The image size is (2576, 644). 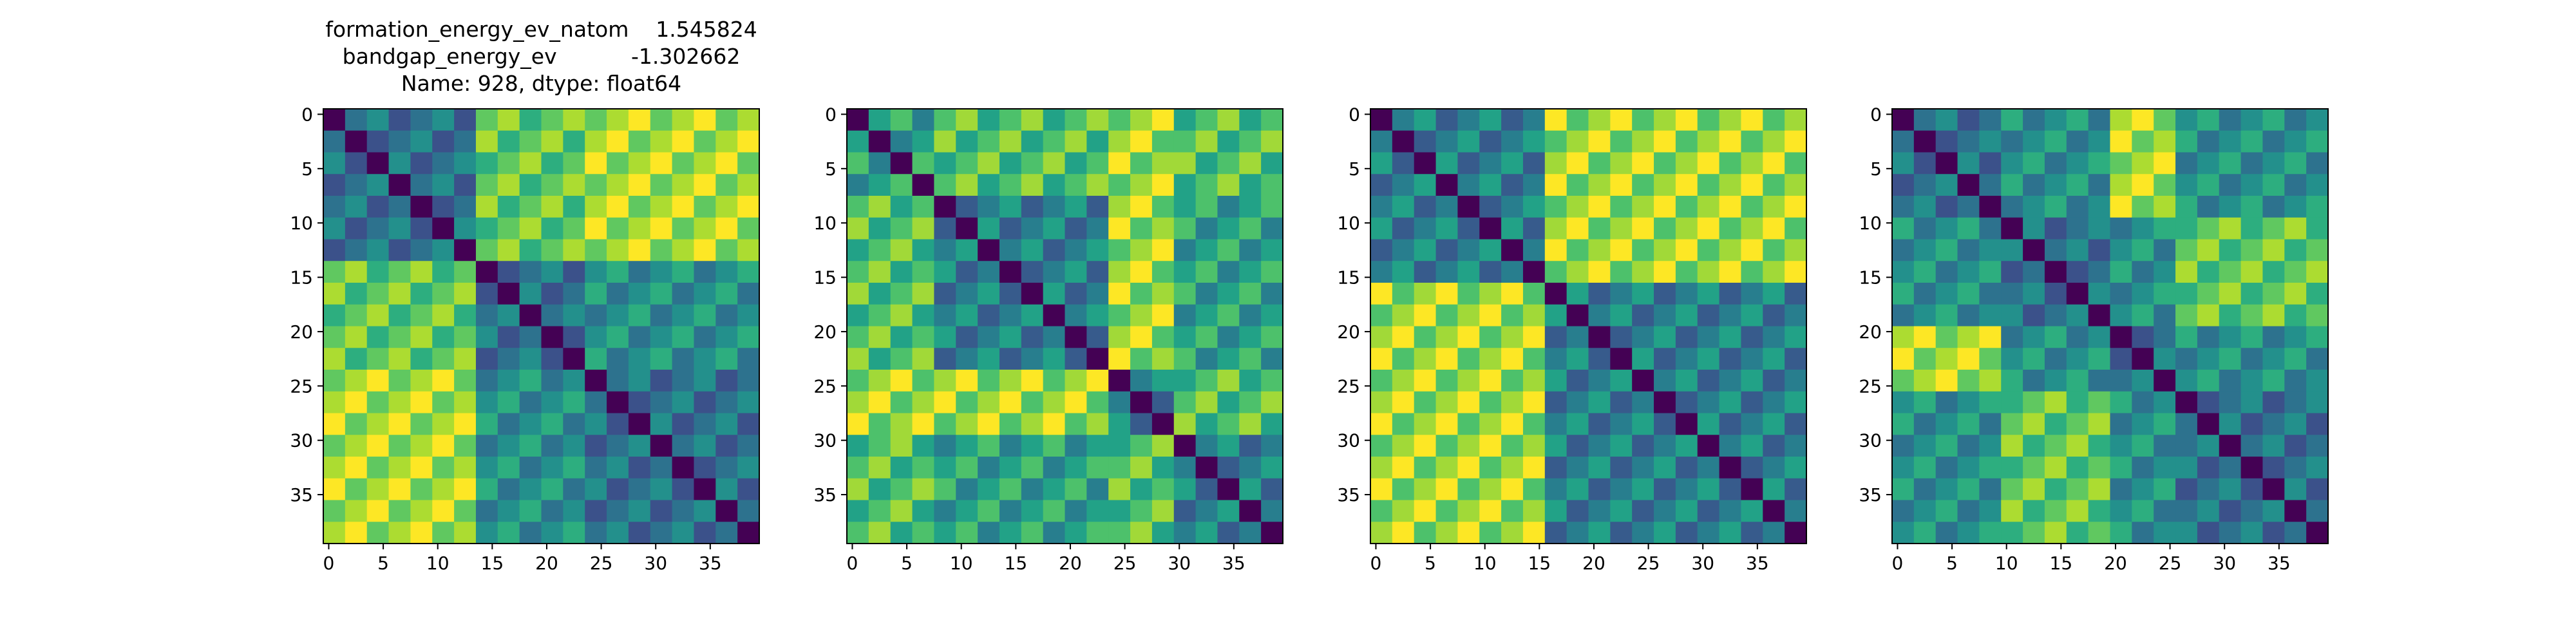 What do you see at coordinates (825, 386) in the screenshot?
I see `y-tick-label: 25` at bounding box center [825, 386].